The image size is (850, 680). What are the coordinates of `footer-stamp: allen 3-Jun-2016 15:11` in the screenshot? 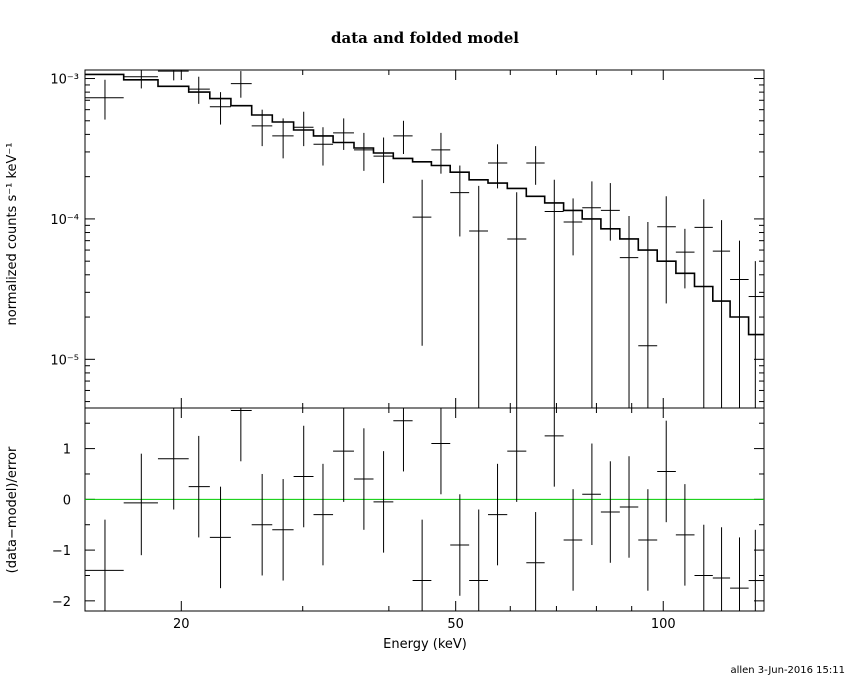 It's located at (787, 670).